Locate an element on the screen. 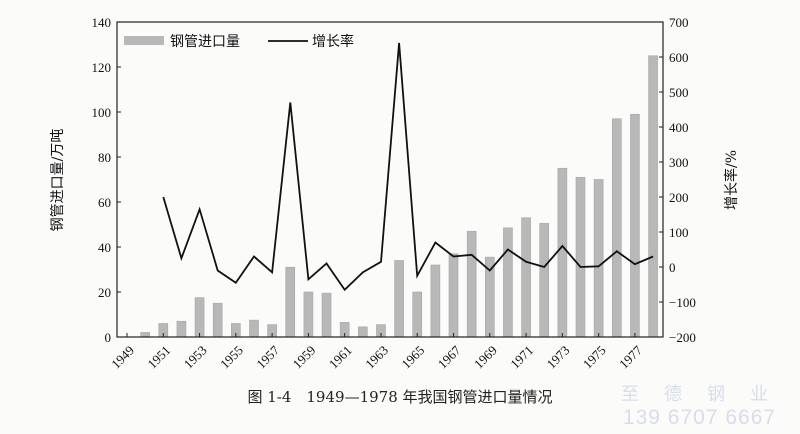 This screenshot has width=800, height=434. bar-1974 is located at coordinates (580, 257).